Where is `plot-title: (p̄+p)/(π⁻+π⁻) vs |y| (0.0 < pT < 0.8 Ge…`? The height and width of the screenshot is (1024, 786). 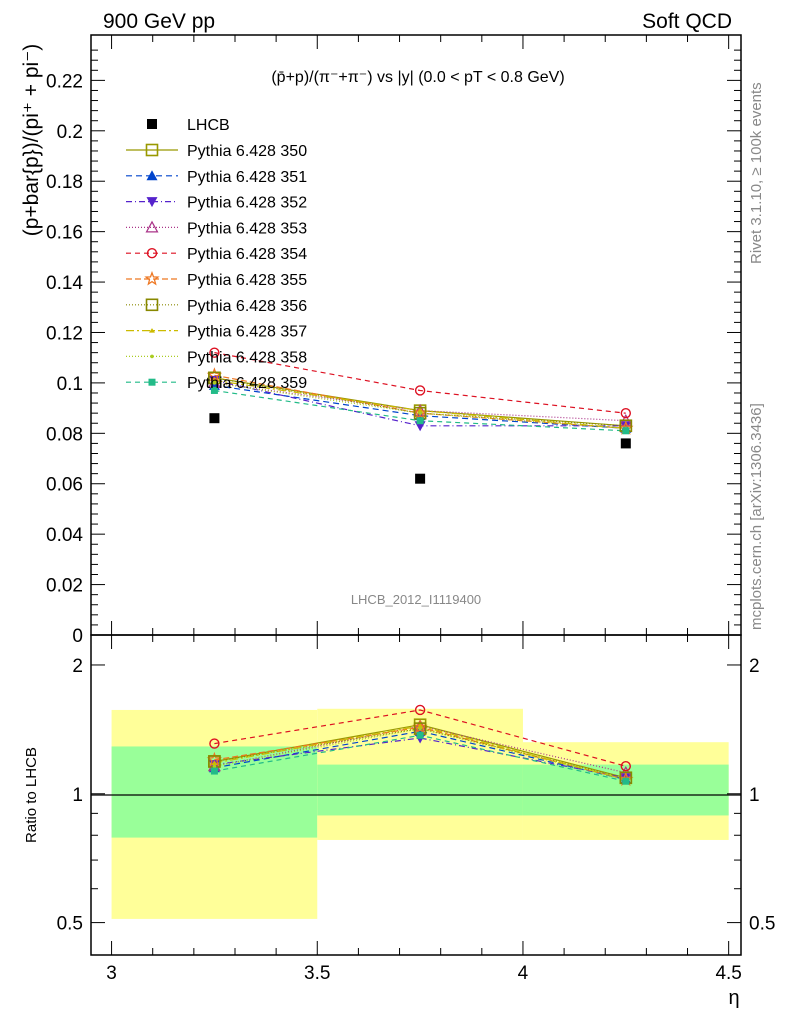
plot-title: (p̄+p)/(π⁻+π⁻) vs |y| (0.0 < pT < 0.8 Ge… is located at coordinates (417, 77).